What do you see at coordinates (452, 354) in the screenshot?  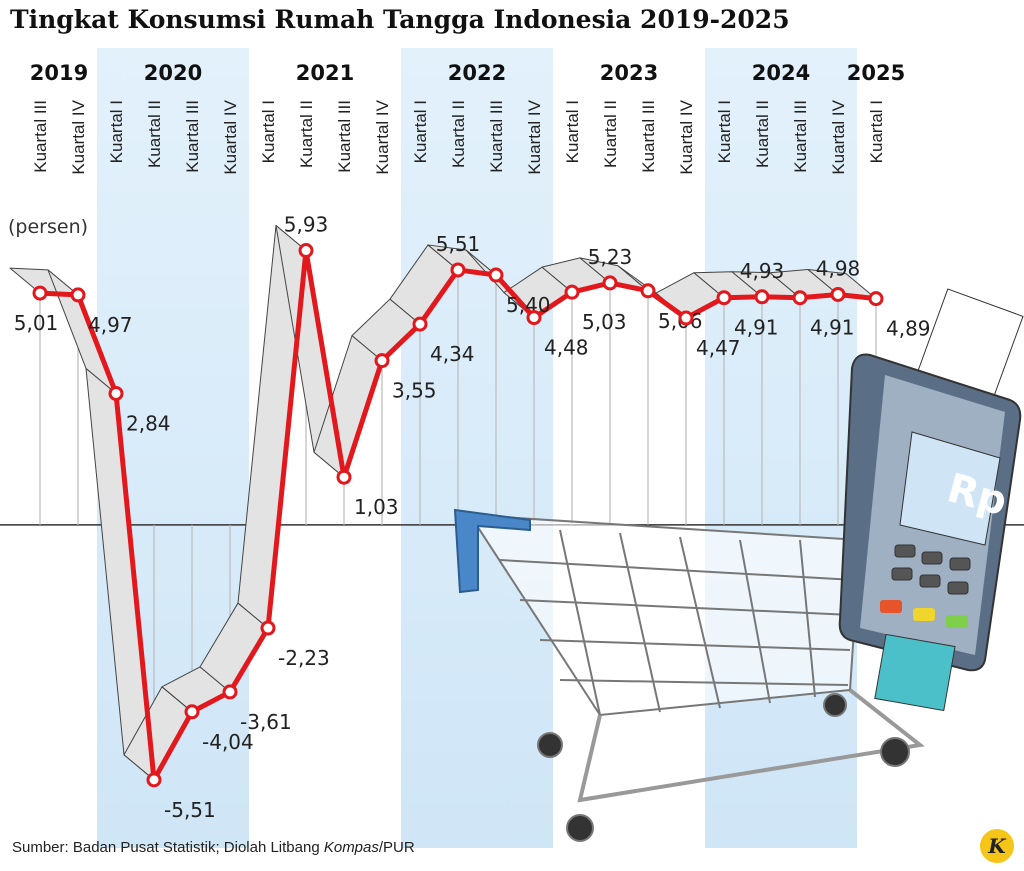 I see `value-label: 4,34` at bounding box center [452, 354].